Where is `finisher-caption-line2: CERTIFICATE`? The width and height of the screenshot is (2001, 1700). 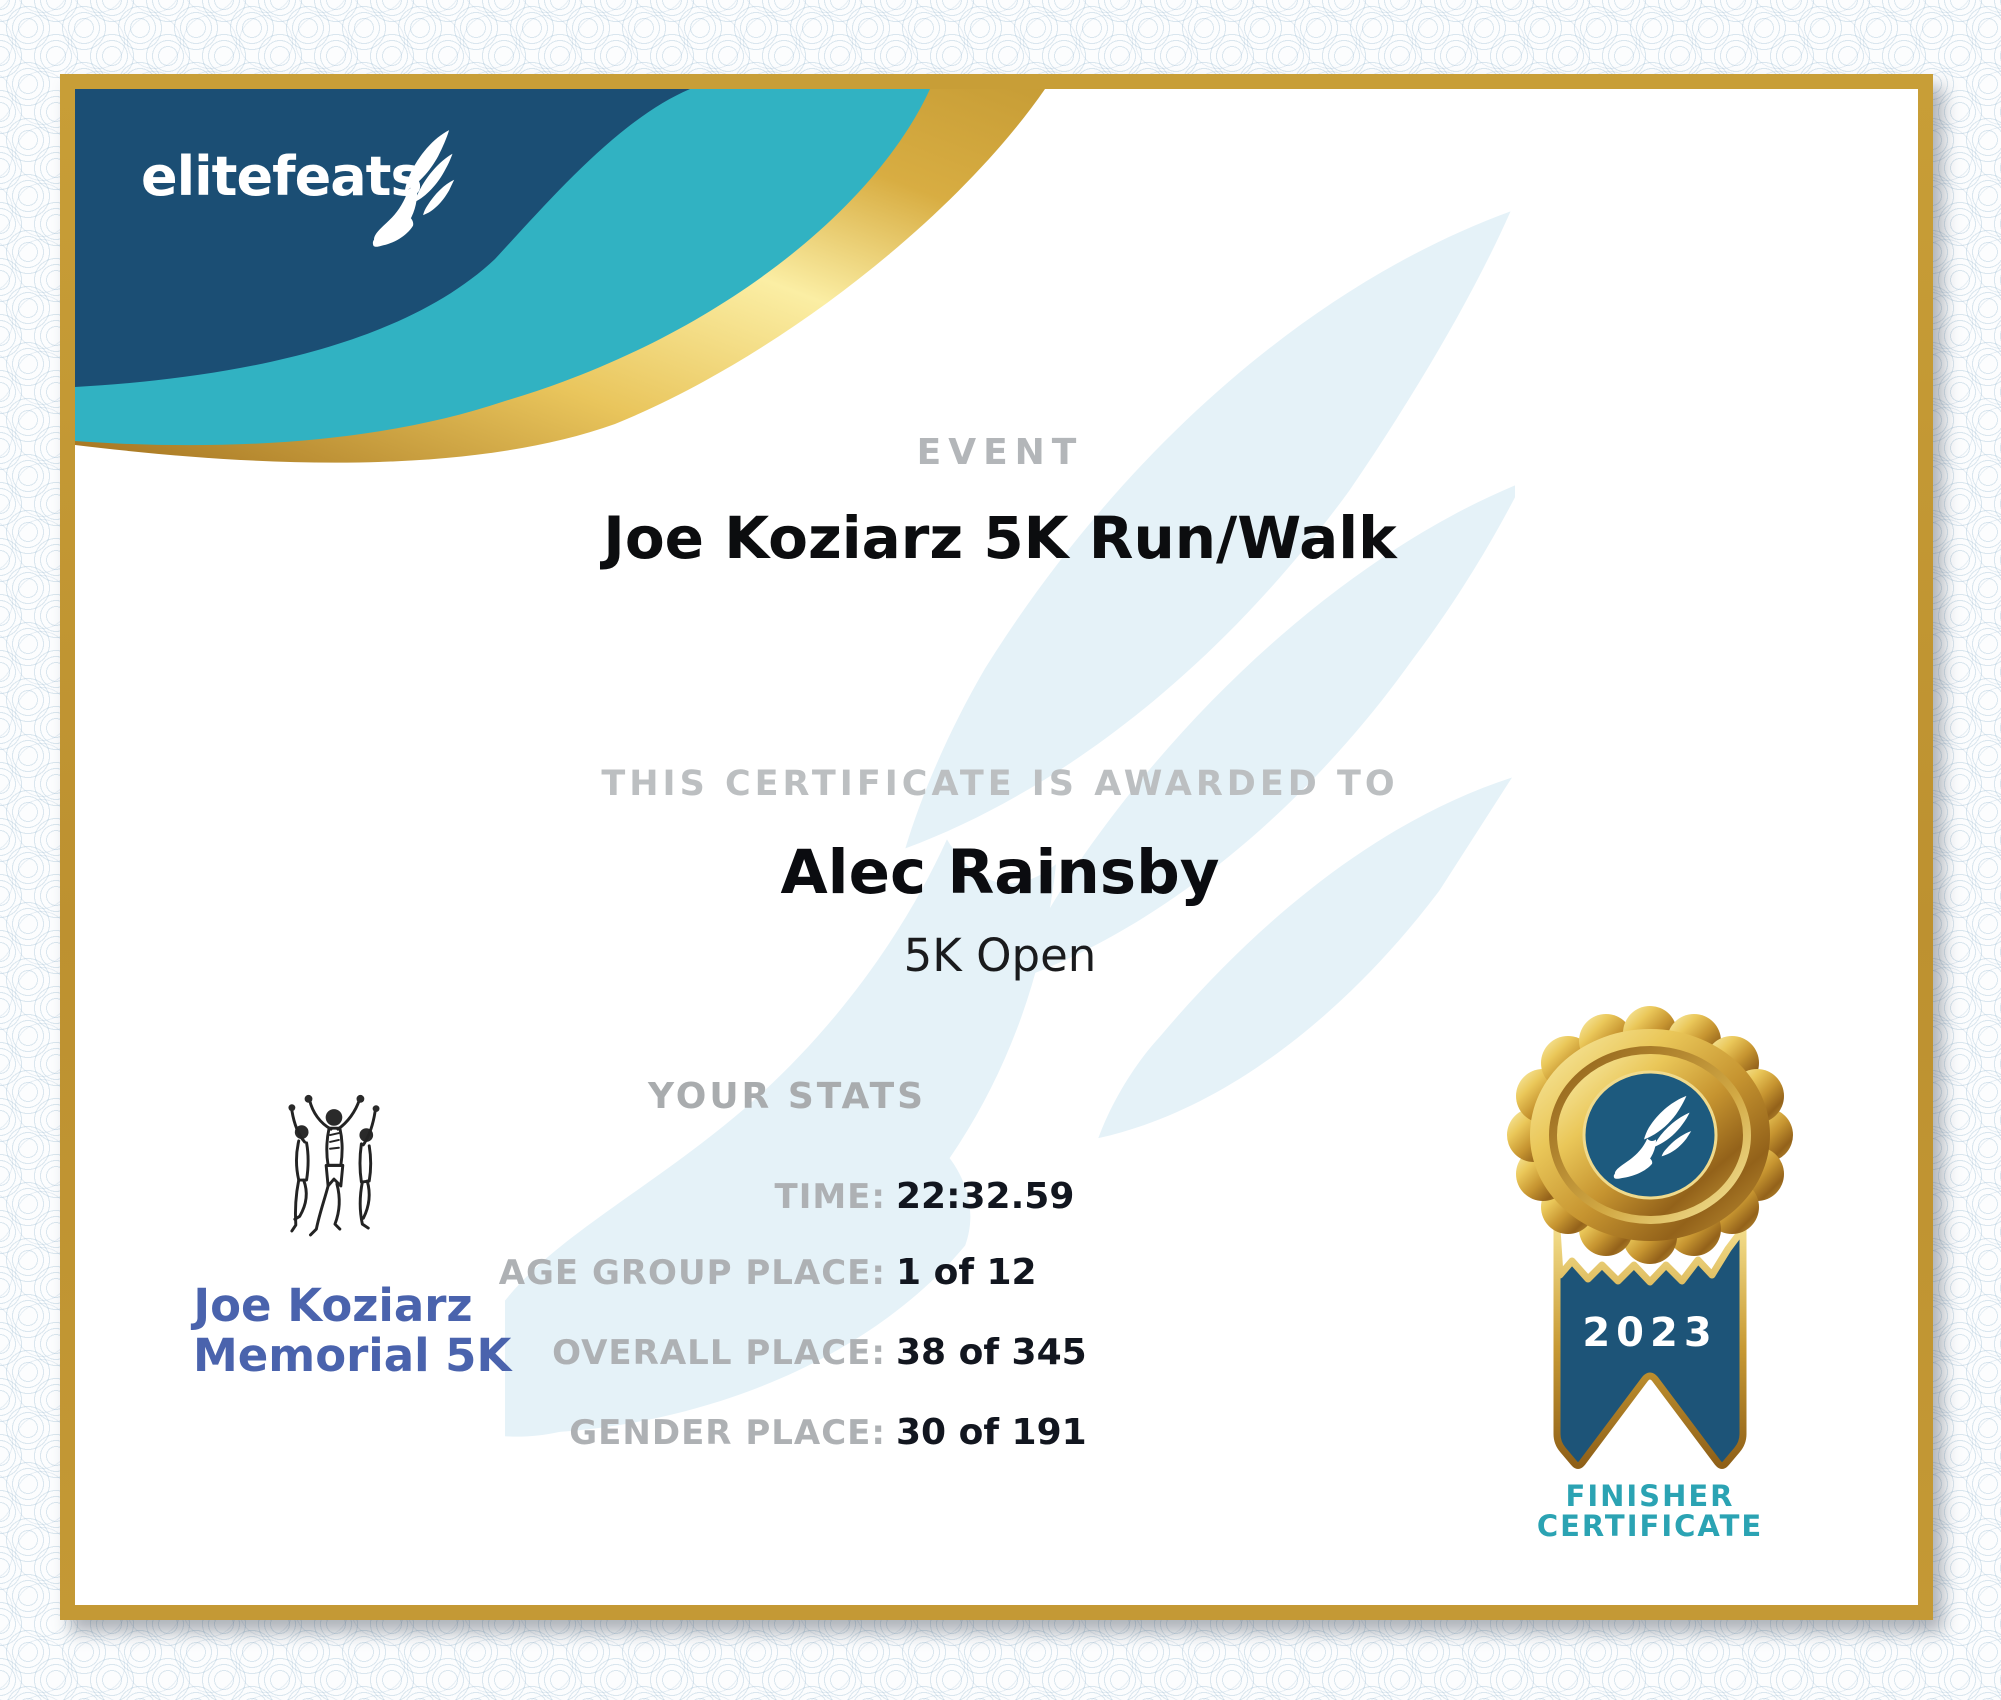 finisher-caption-line2: CERTIFICATE is located at coordinates (1650, 1526).